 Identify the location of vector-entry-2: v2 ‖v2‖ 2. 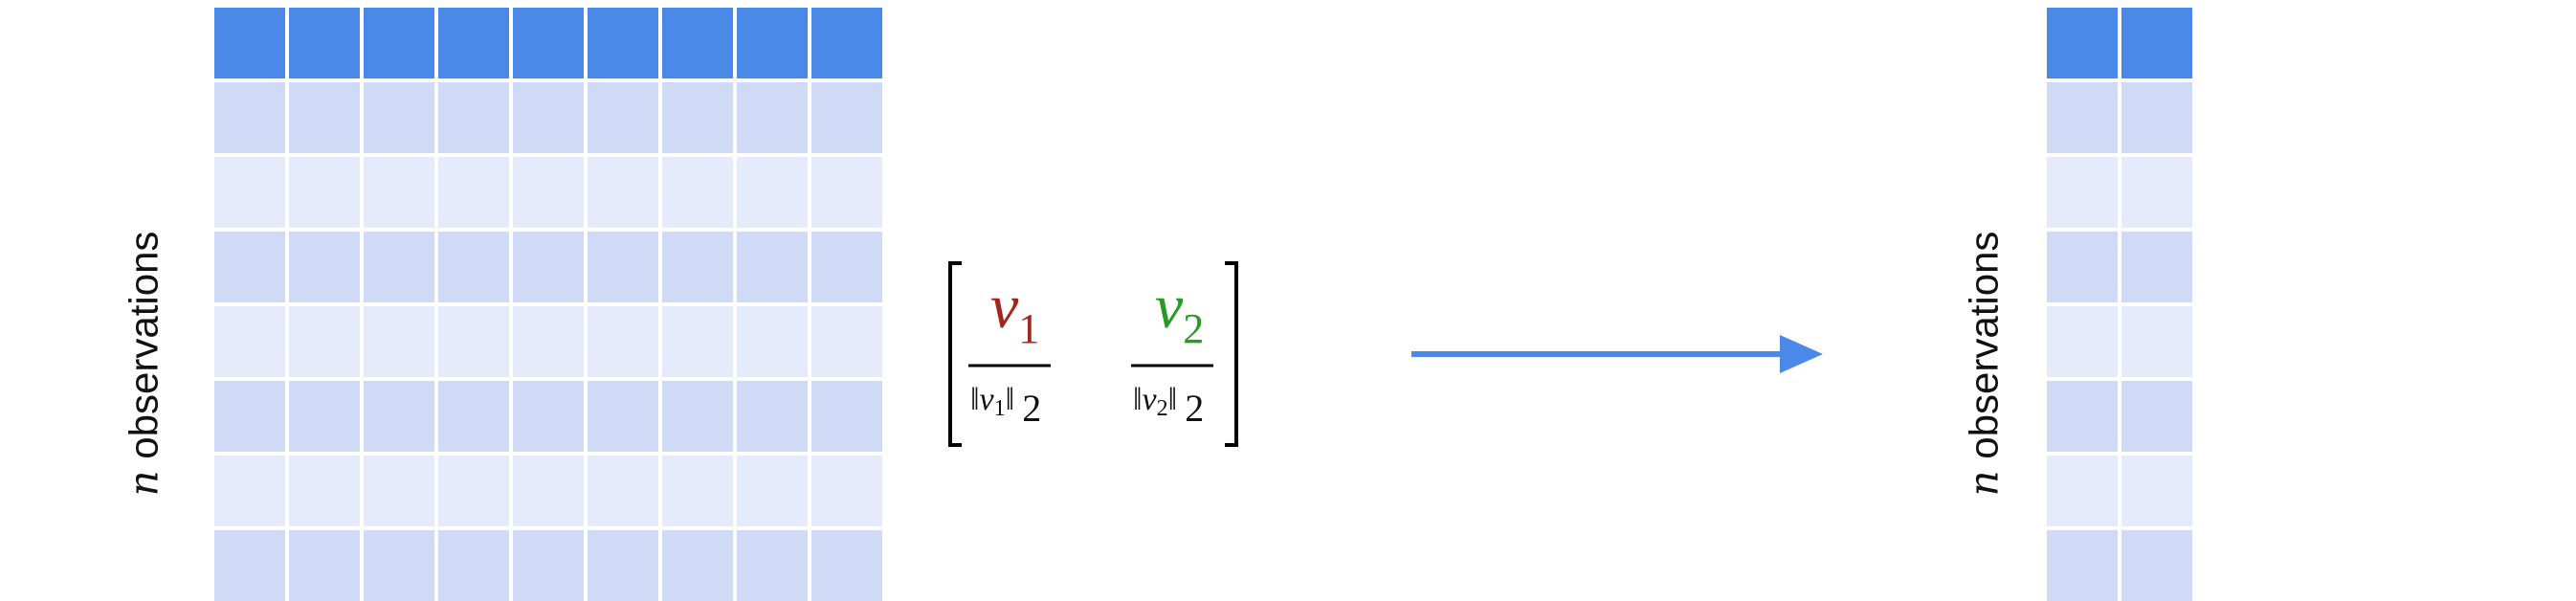
(1172, 351).